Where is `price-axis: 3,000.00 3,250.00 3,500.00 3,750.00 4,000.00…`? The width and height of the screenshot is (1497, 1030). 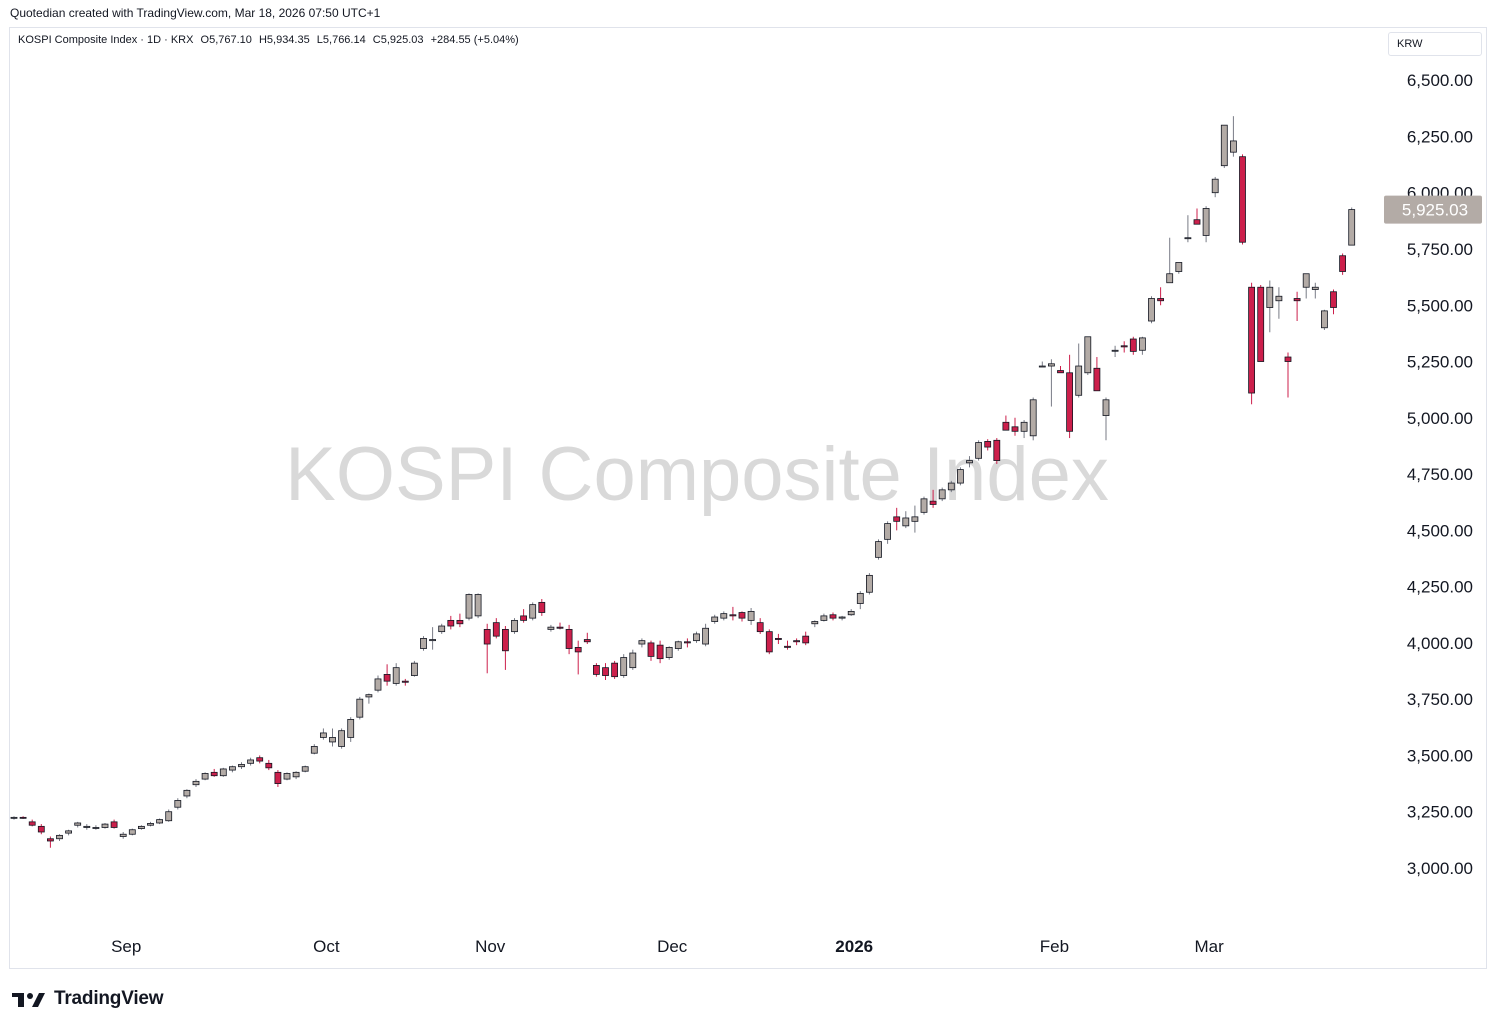 price-axis: 3,000.00 3,250.00 3,500.00 3,750.00 4,000.00… is located at coordinates (1440, 474).